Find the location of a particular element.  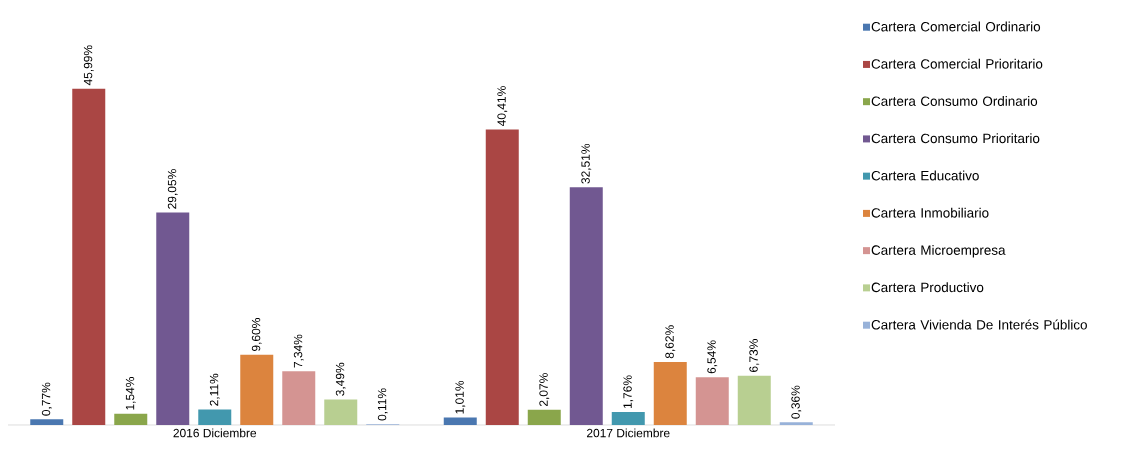

legend-label: Cartera Comercial Ordinario is located at coordinates (956, 26).